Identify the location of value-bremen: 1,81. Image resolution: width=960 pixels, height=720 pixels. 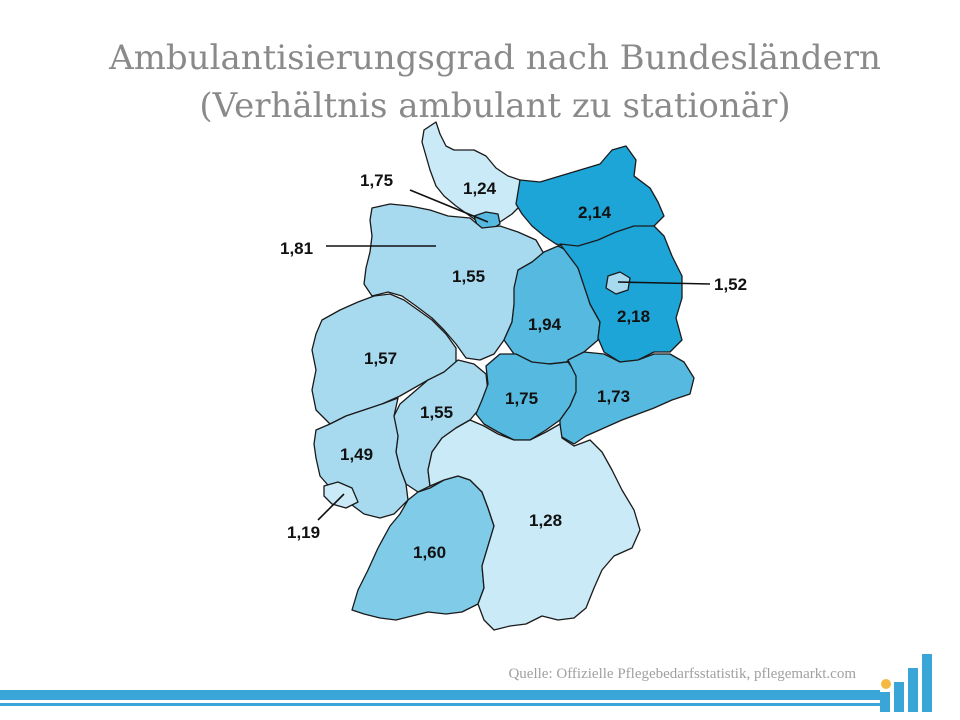
(296, 248).